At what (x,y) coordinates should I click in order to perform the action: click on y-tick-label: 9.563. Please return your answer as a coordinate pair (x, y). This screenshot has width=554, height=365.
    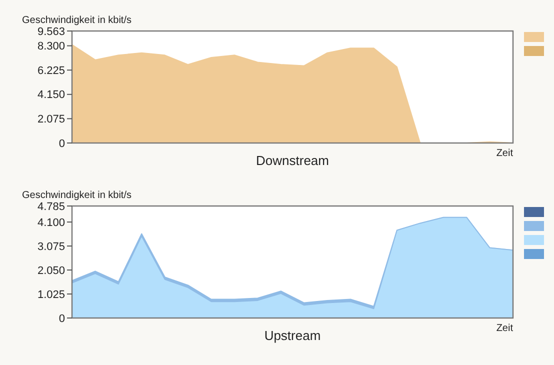
    Looking at the image, I should click on (51, 32).